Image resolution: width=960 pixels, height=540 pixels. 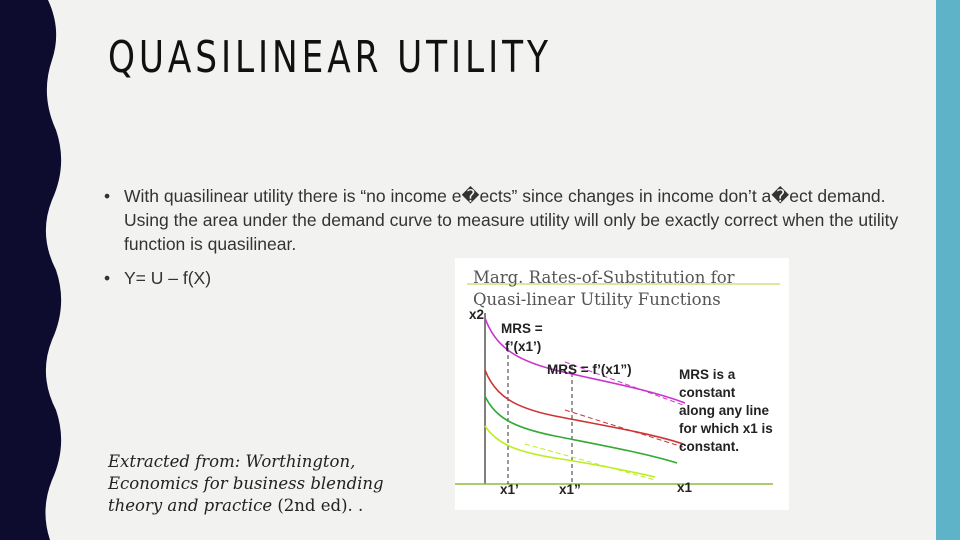 I want to click on y-axis-label: x2, so click(x=477, y=314).